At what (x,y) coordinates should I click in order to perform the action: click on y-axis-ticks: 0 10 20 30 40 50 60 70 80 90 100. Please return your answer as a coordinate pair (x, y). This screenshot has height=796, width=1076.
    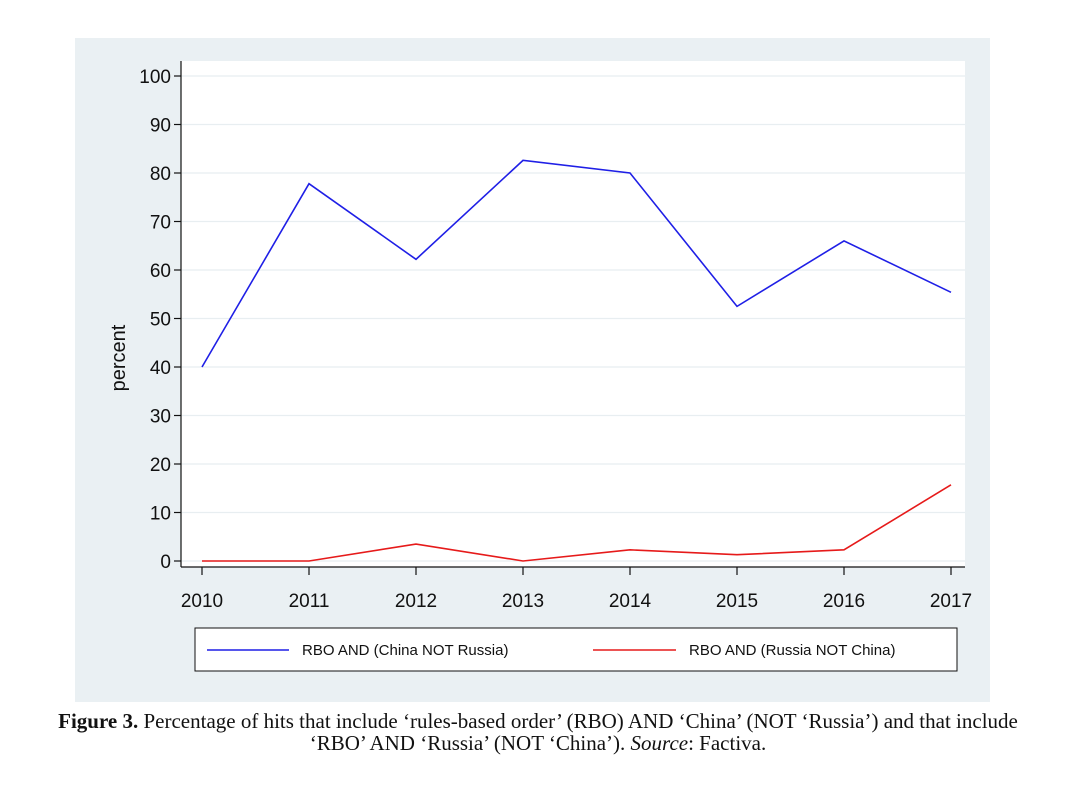
    Looking at the image, I should click on (160, 320).